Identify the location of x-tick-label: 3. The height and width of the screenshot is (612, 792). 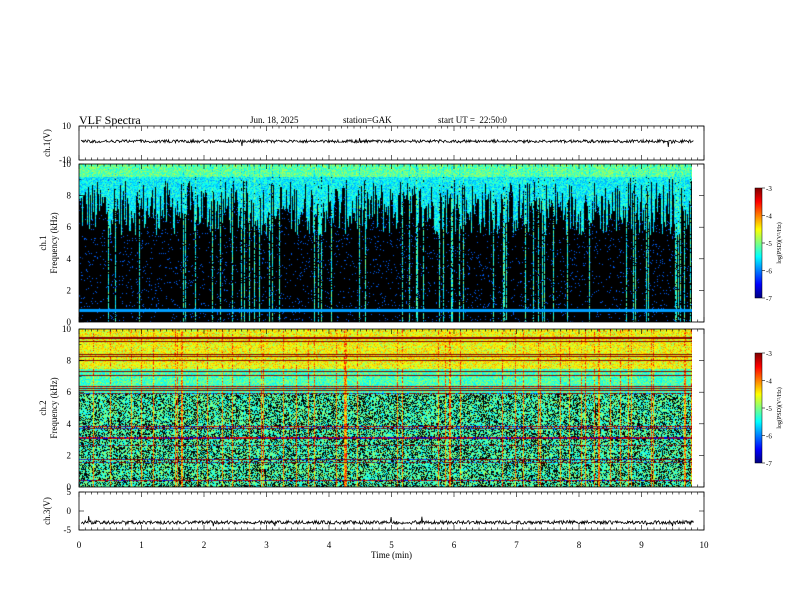
(266, 545).